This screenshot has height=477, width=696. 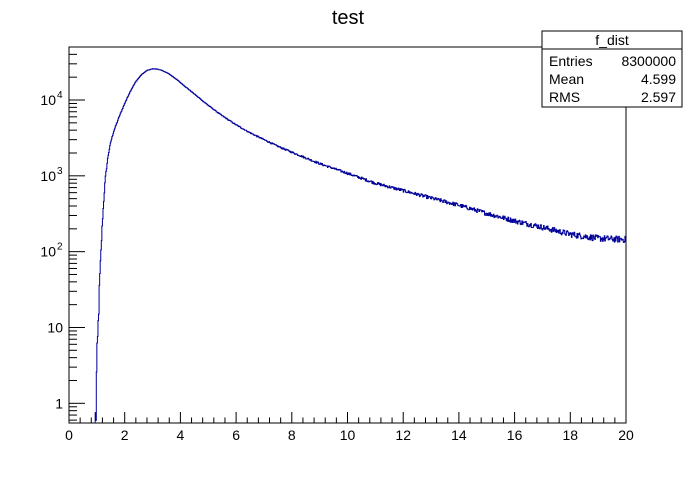 I want to click on x-tick-label: 0, so click(x=69, y=435).